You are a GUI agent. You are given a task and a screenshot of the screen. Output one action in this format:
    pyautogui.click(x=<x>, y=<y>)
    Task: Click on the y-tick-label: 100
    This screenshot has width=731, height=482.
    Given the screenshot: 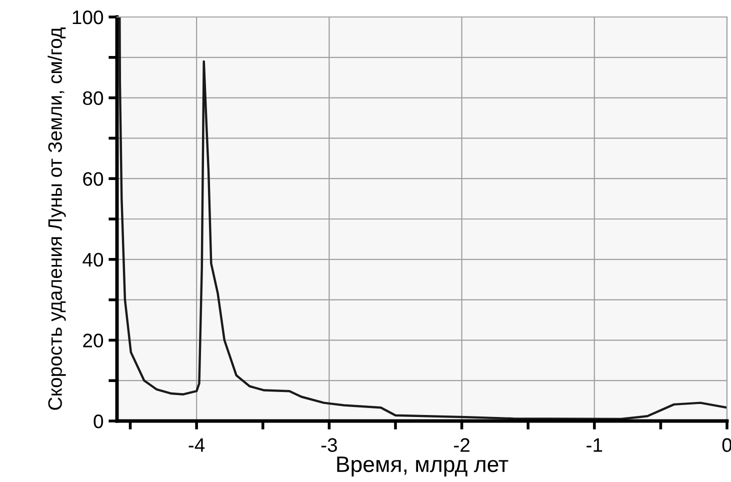 What is the action you would take?
    pyautogui.click(x=88, y=17)
    